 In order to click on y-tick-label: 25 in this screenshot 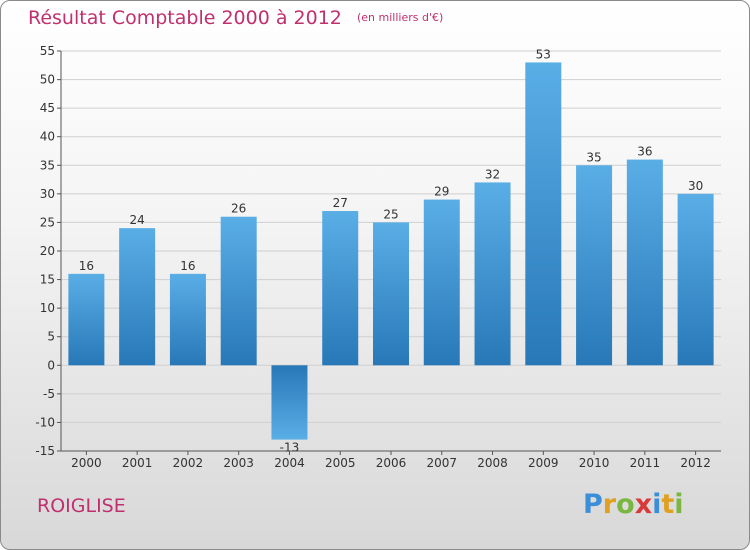, I will do `click(47, 222)`.